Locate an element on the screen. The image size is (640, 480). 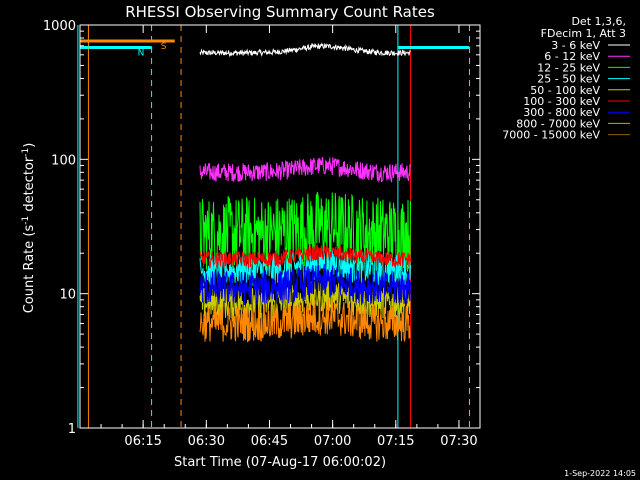
x-axis-label: Start Time (07-Aug-17 06:00:02) is located at coordinates (280, 462).